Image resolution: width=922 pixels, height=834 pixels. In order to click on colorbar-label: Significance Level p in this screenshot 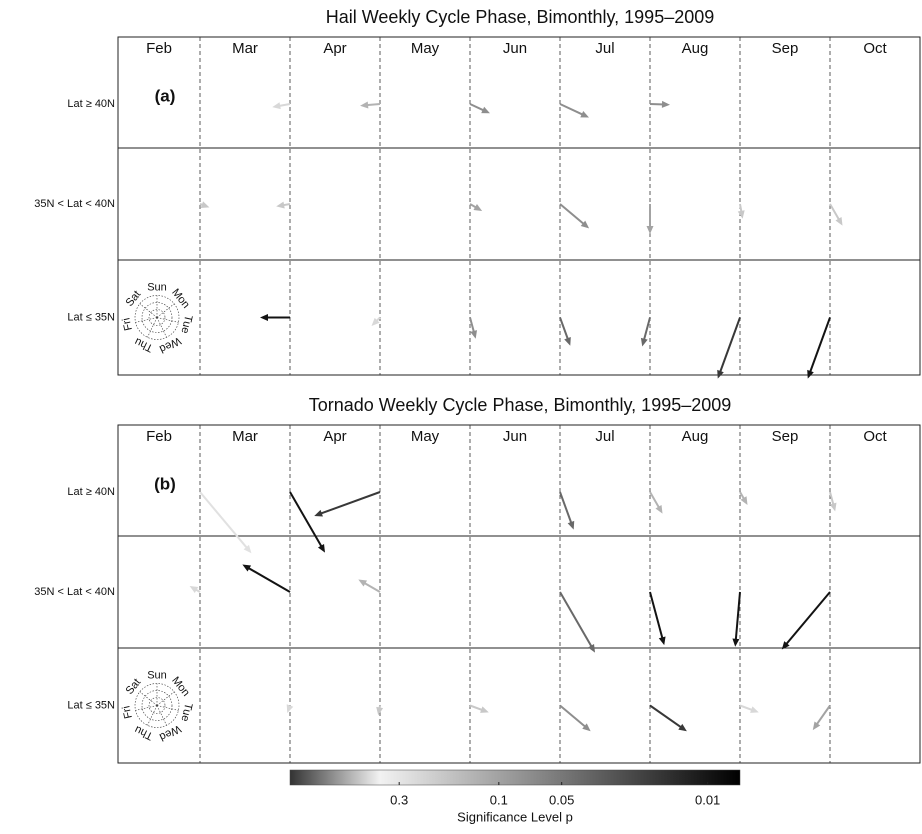, I will do `click(515, 816)`.